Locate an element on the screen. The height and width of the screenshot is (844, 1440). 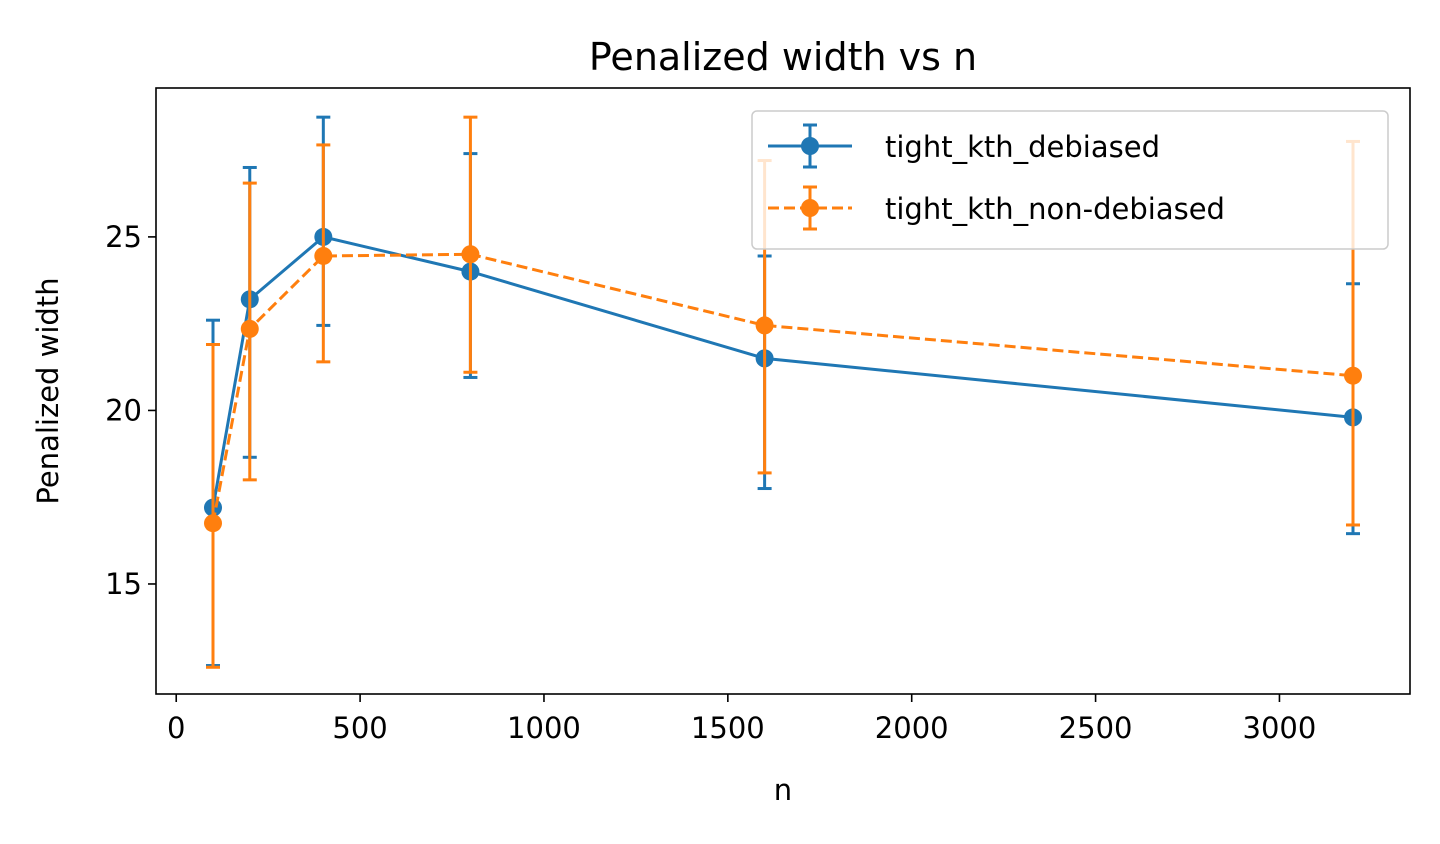
x-tick-label: 3000 is located at coordinates (1280, 728).